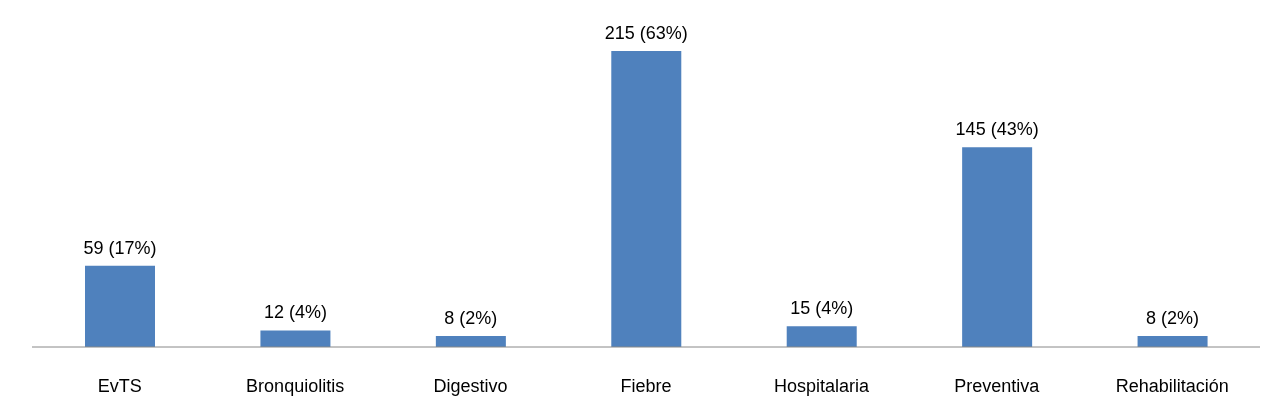 The image size is (1283, 412). I want to click on data-label: 215 (63%), so click(646, 33).